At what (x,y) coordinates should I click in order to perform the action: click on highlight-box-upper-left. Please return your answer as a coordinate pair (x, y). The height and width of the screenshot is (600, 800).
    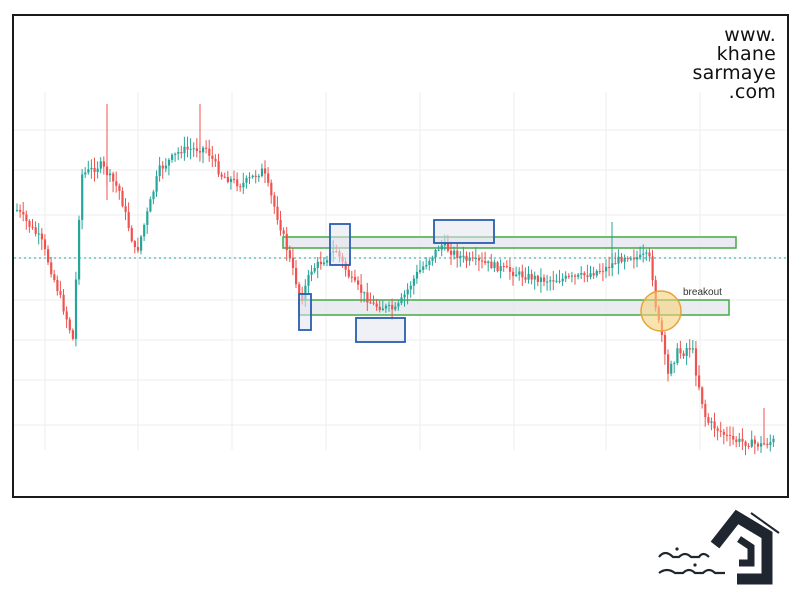
    Looking at the image, I should click on (340, 244).